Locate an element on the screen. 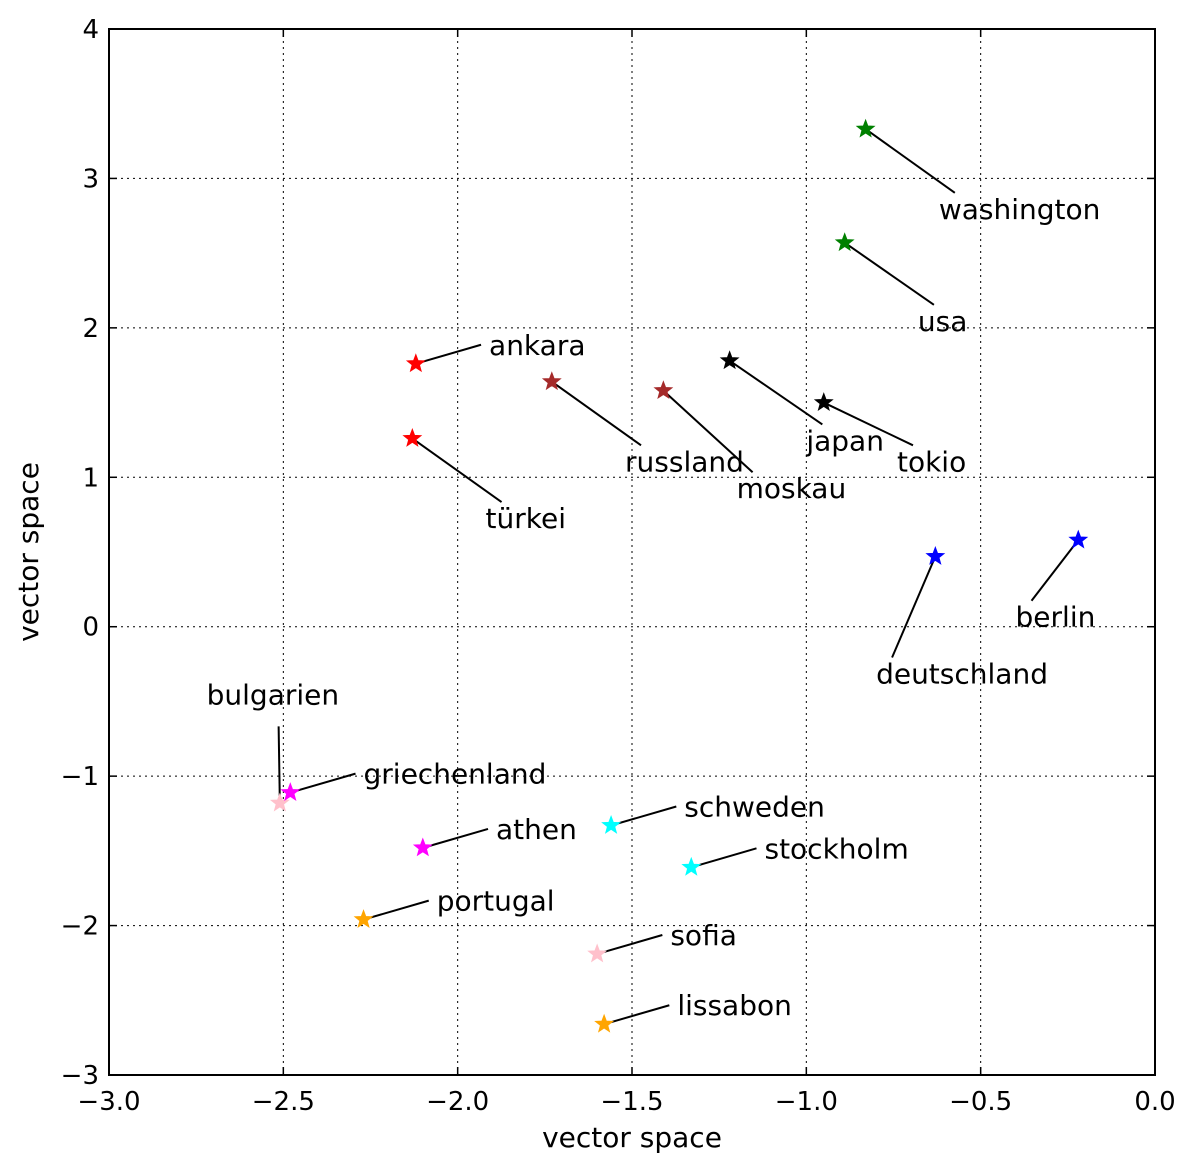 The width and height of the screenshot is (1194, 1167). y-tick-label: −2 is located at coordinates (80, 927).